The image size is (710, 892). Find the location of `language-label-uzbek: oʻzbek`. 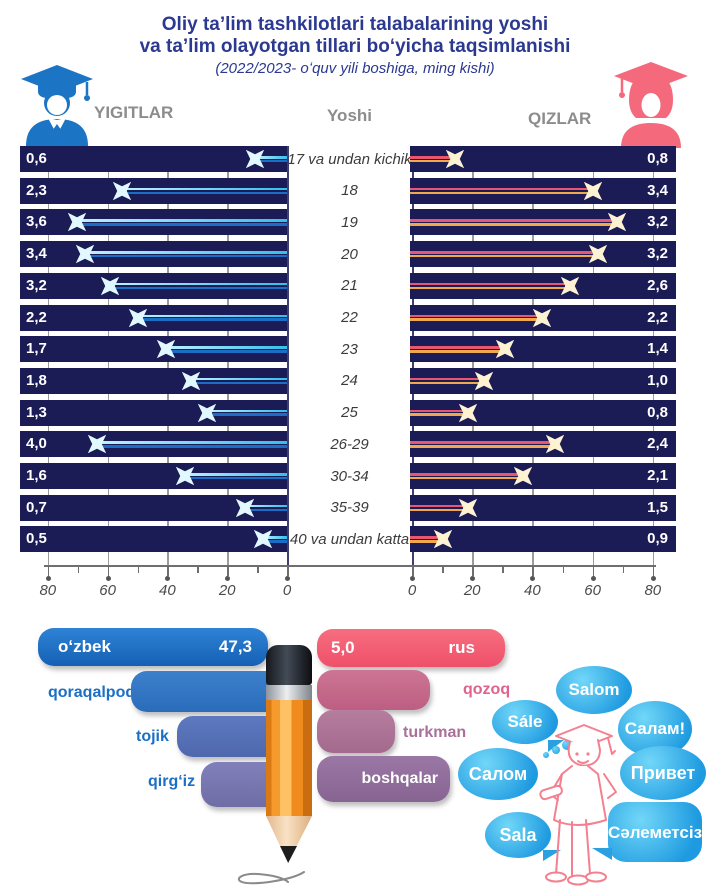

language-label-uzbek: oʻzbek is located at coordinates (84, 646).